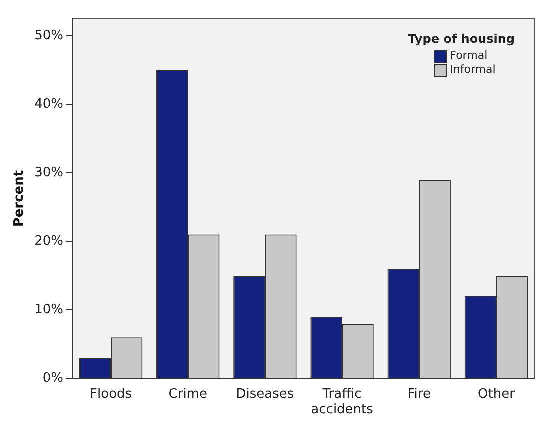  Describe the element at coordinates (20, 199) in the screenshot. I see `y-axis-title: Percent` at that location.